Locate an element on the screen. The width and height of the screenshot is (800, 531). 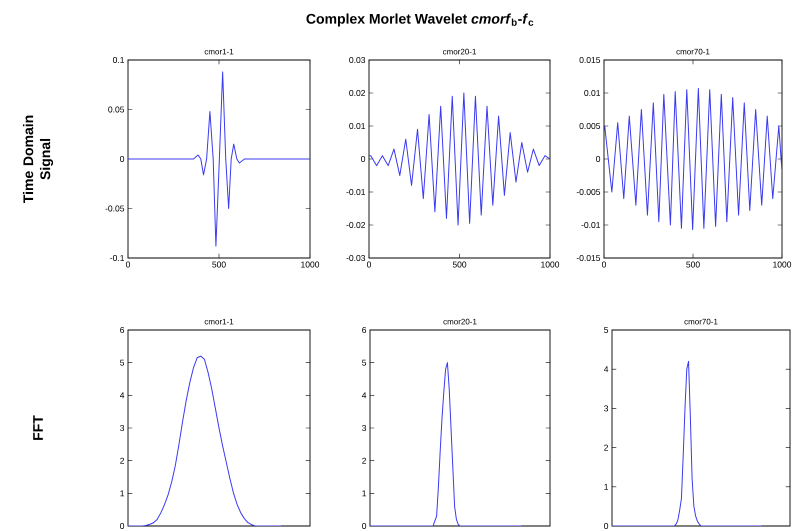
y-tick-label: -0.05 is located at coordinates (114, 208).